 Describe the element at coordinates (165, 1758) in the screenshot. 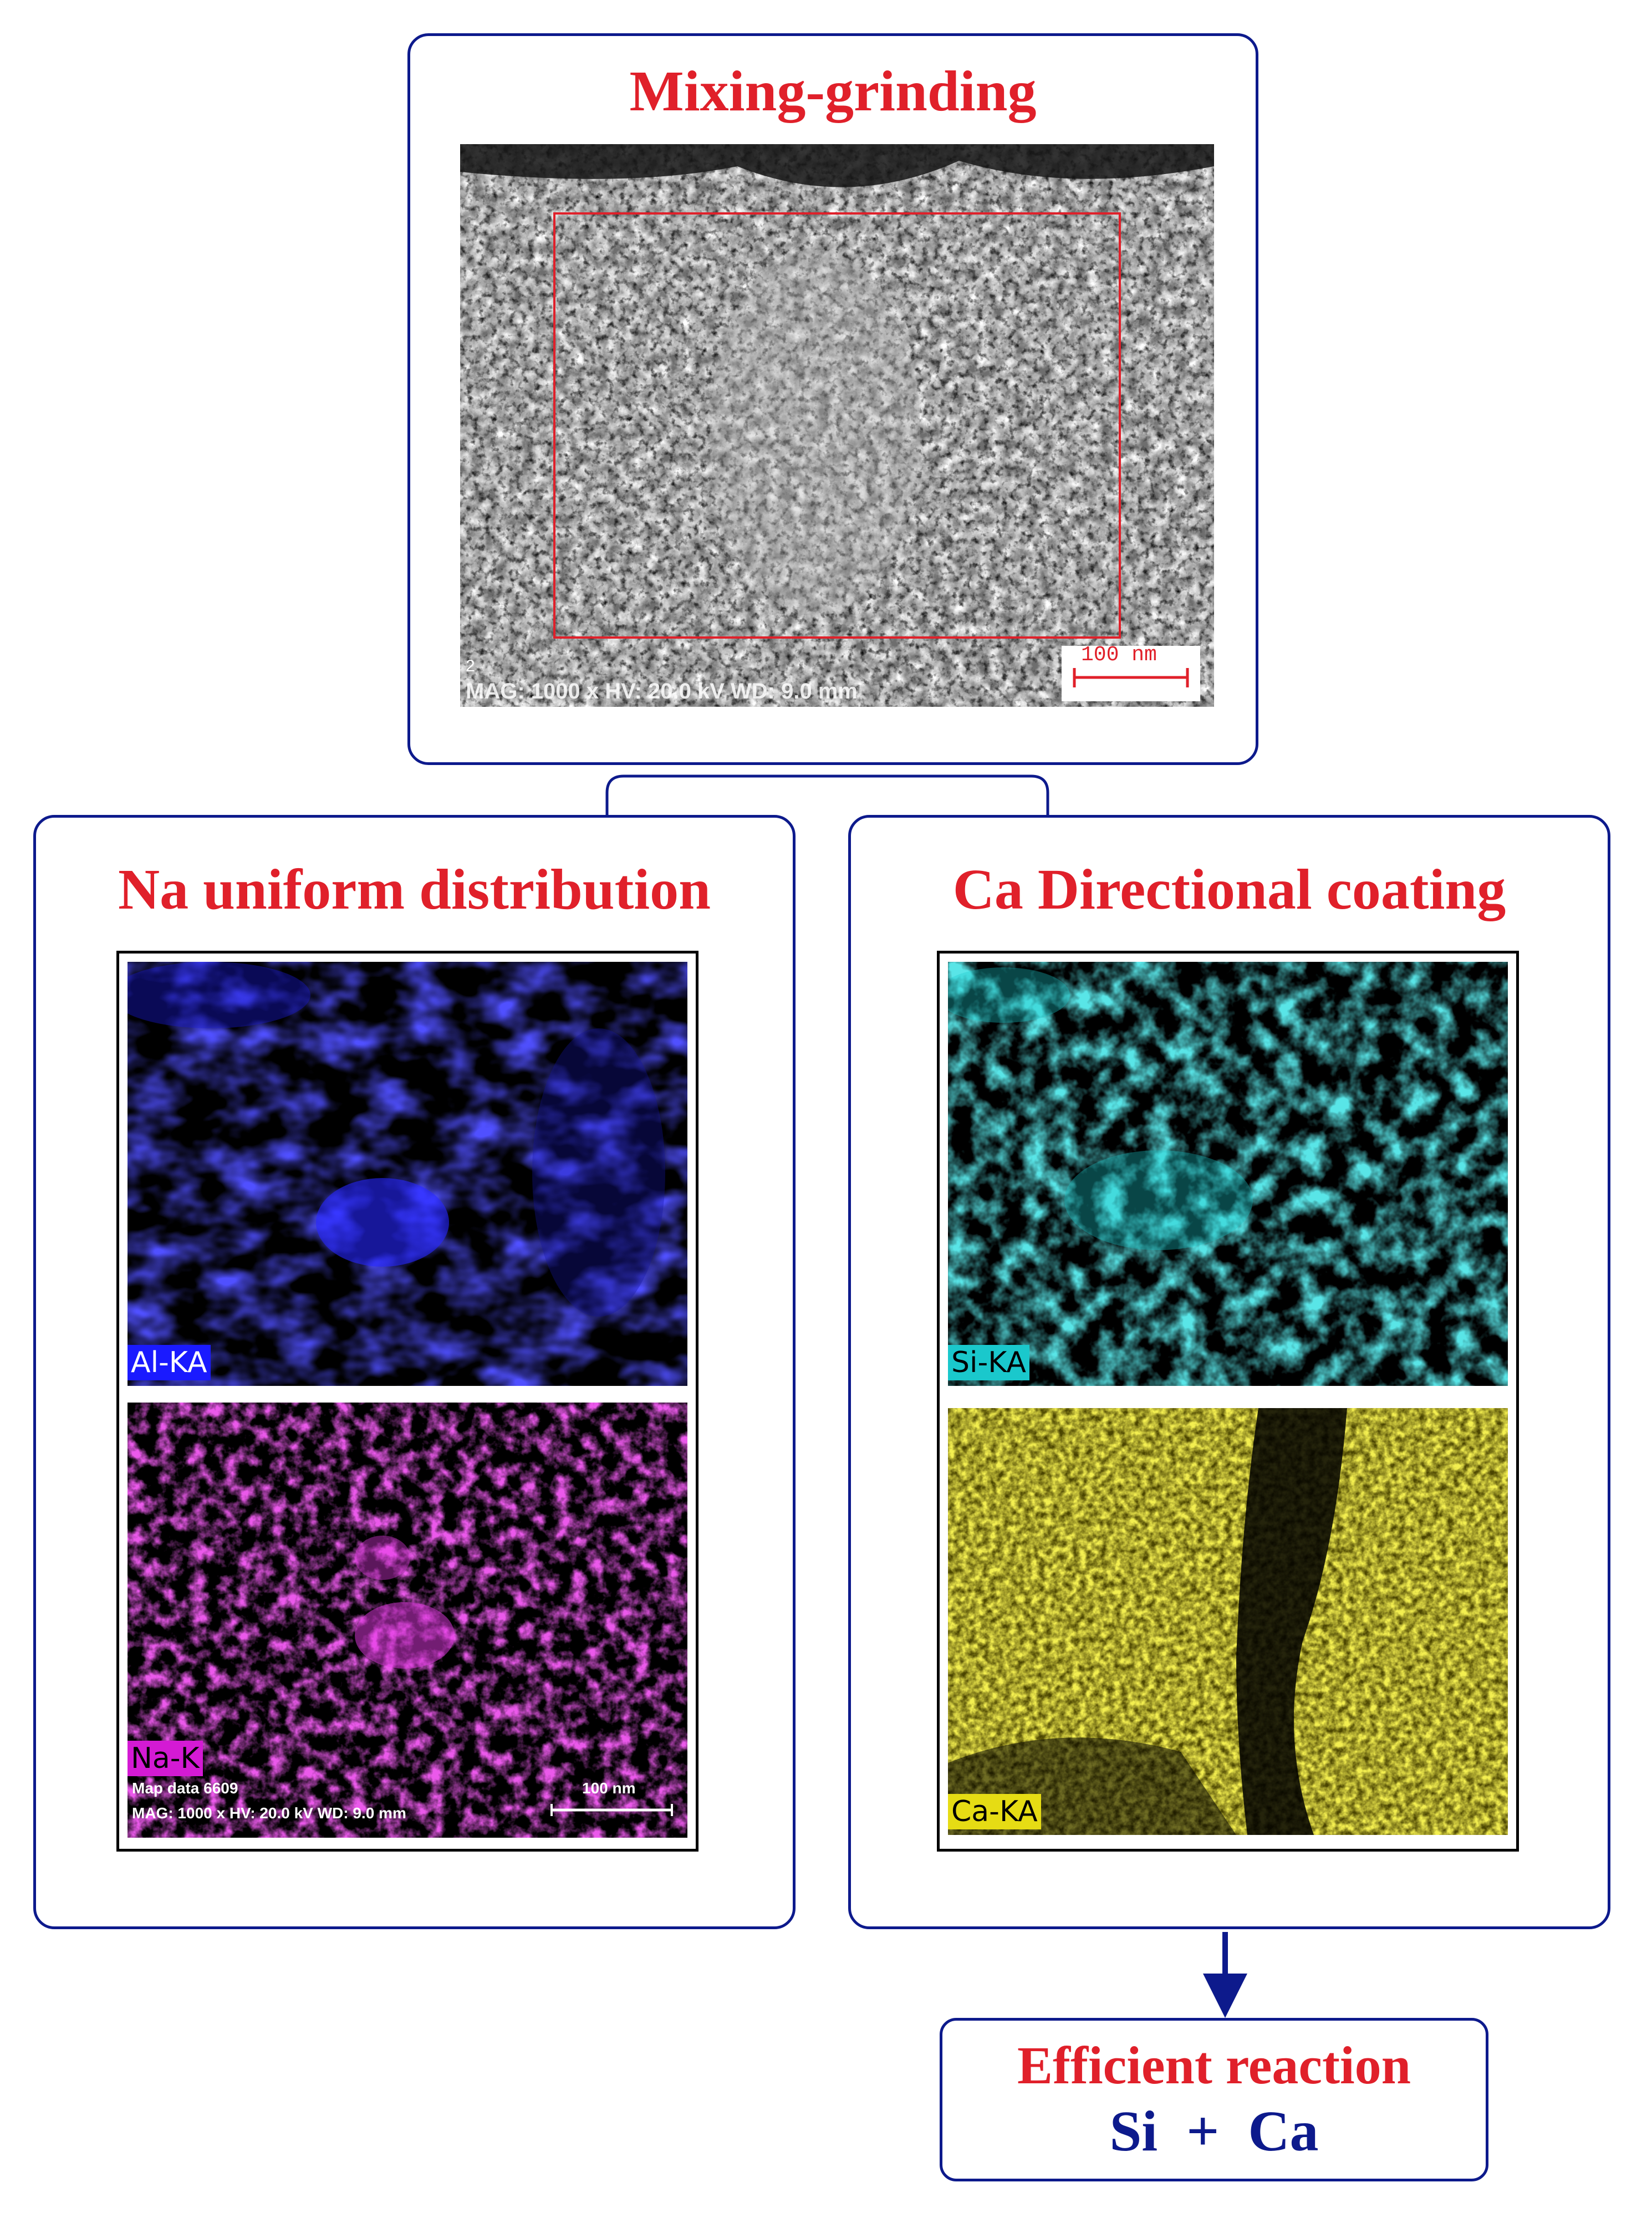

I see `na-k-label: Na-K` at that location.